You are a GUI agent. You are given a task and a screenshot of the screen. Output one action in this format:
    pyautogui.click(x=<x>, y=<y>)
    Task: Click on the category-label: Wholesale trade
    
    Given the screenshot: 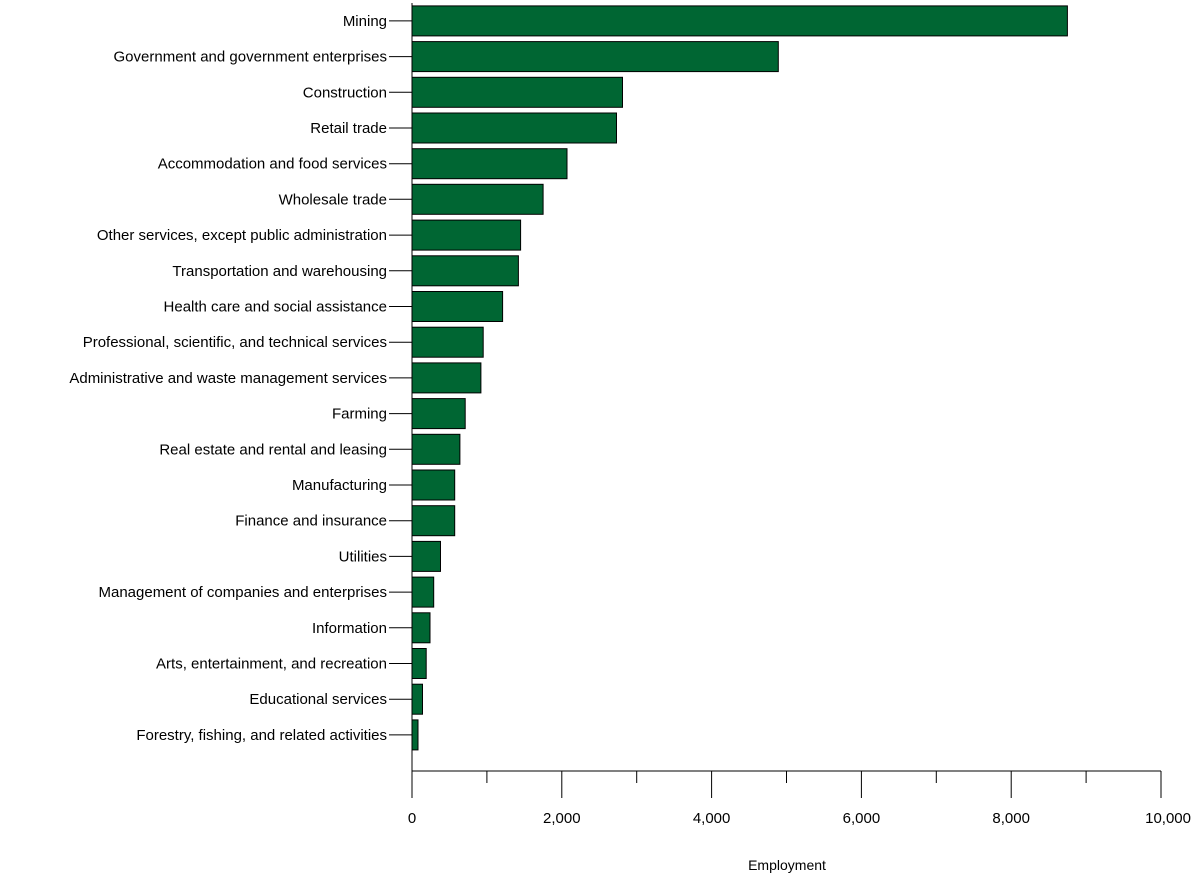 What is the action you would take?
    pyautogui.click(x=333, y=199)
    